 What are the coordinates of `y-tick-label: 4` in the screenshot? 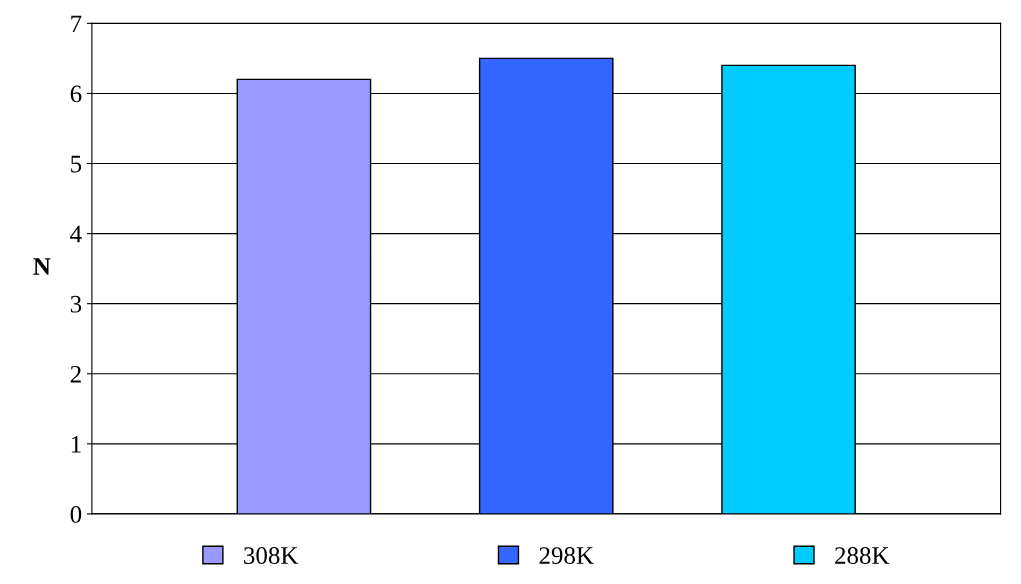 It's located at (76, 234).